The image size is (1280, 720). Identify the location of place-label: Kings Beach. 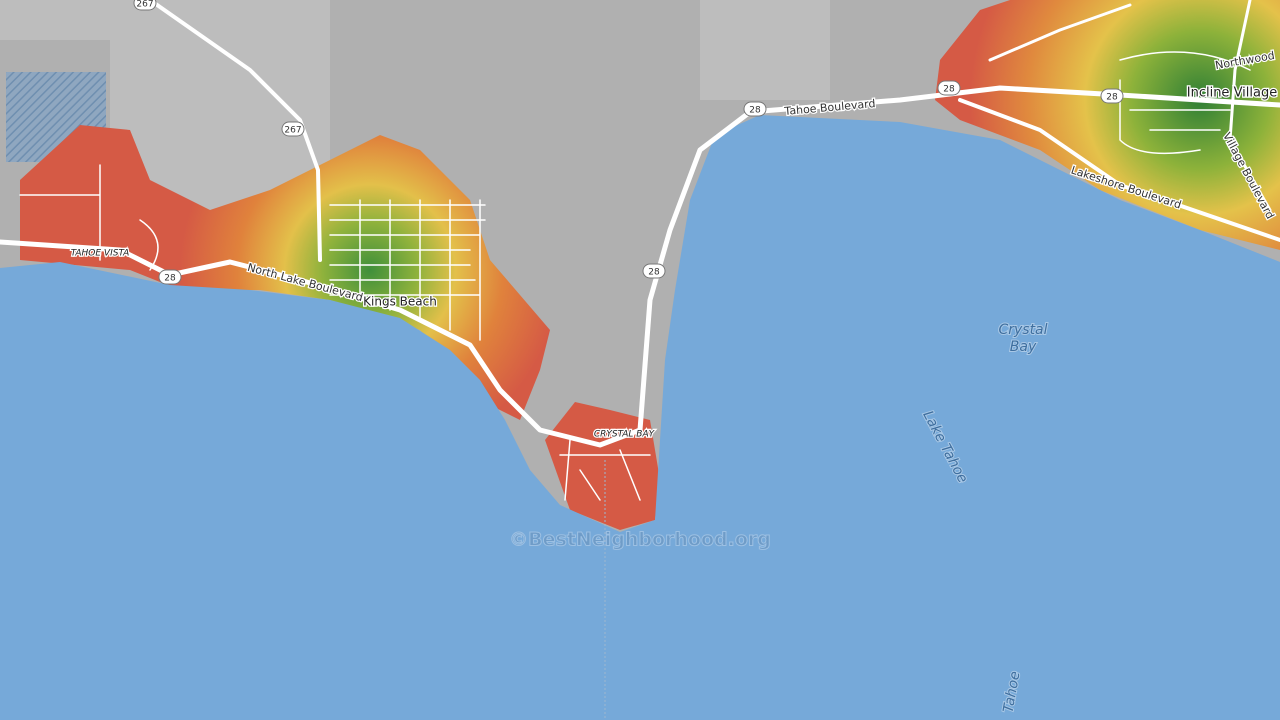
(400, 302).